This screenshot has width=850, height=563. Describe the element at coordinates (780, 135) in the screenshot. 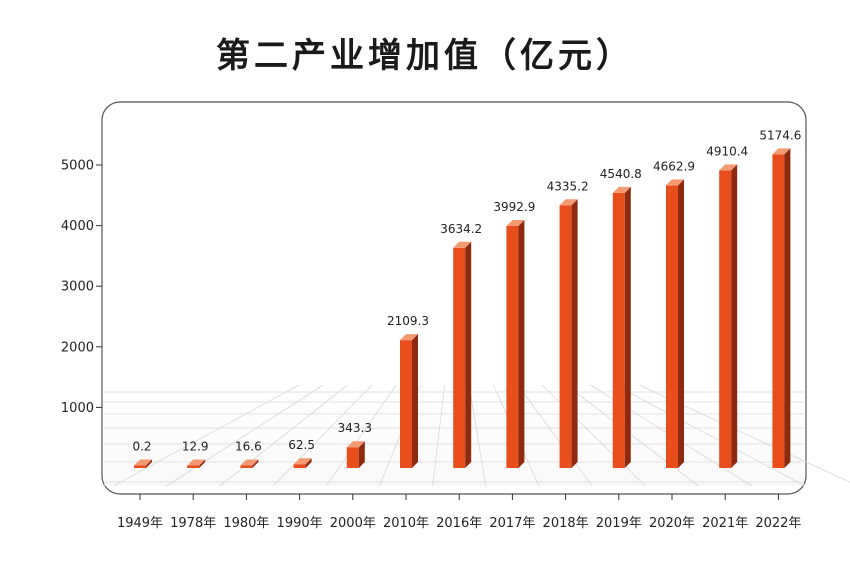

I see `data-label: 5174.6` at that location.